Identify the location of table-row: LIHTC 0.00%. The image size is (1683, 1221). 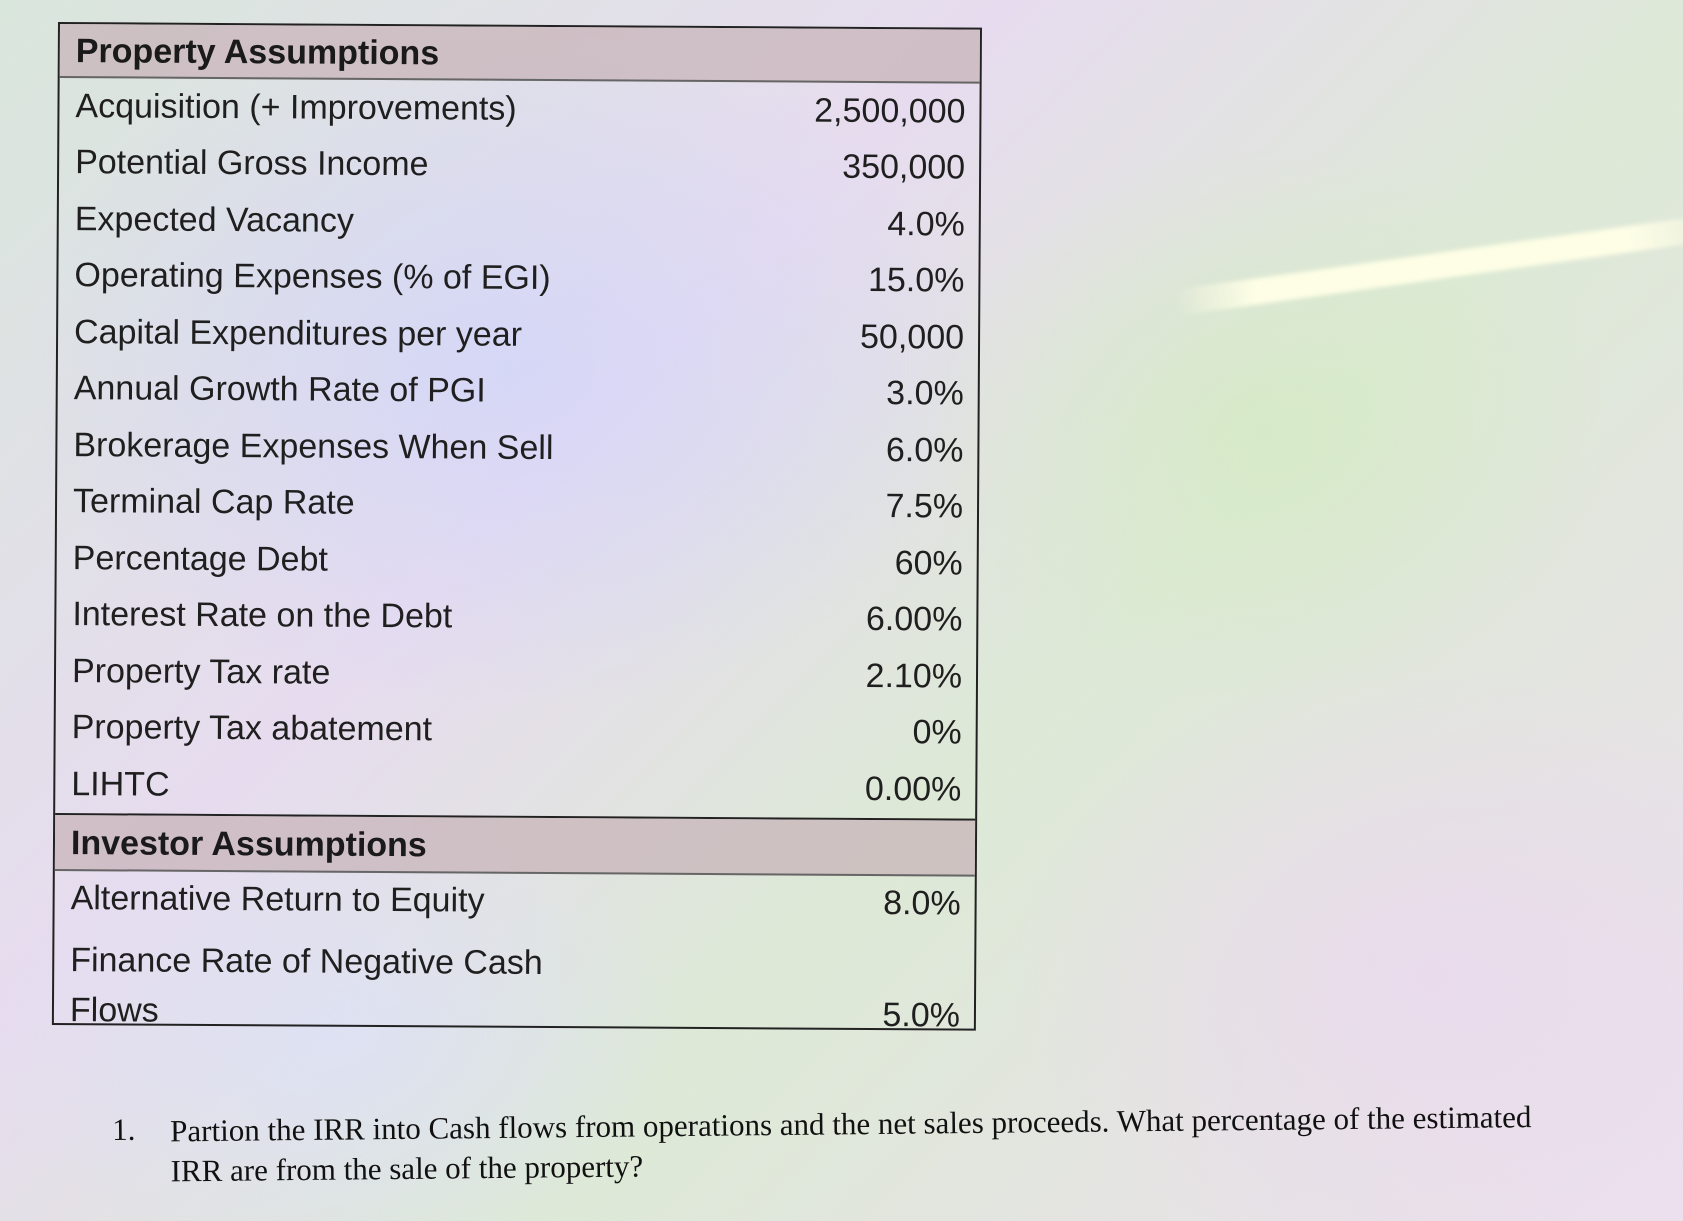
(515, 787).